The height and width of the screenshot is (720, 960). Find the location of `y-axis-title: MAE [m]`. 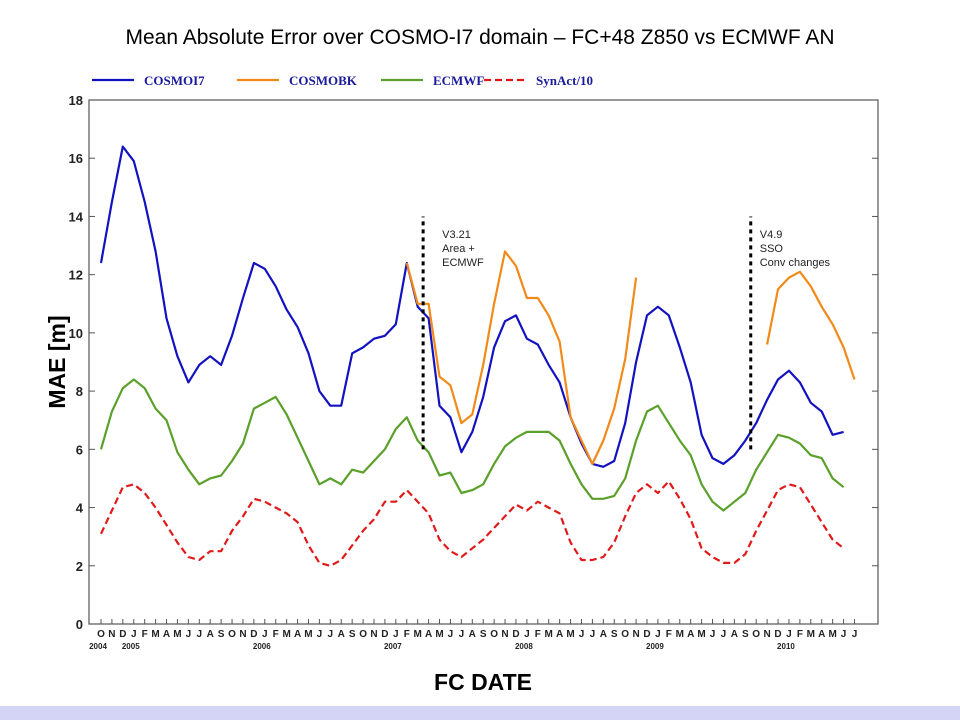

y-axis-title: MAE [m] is located at coordinates (57, 361).